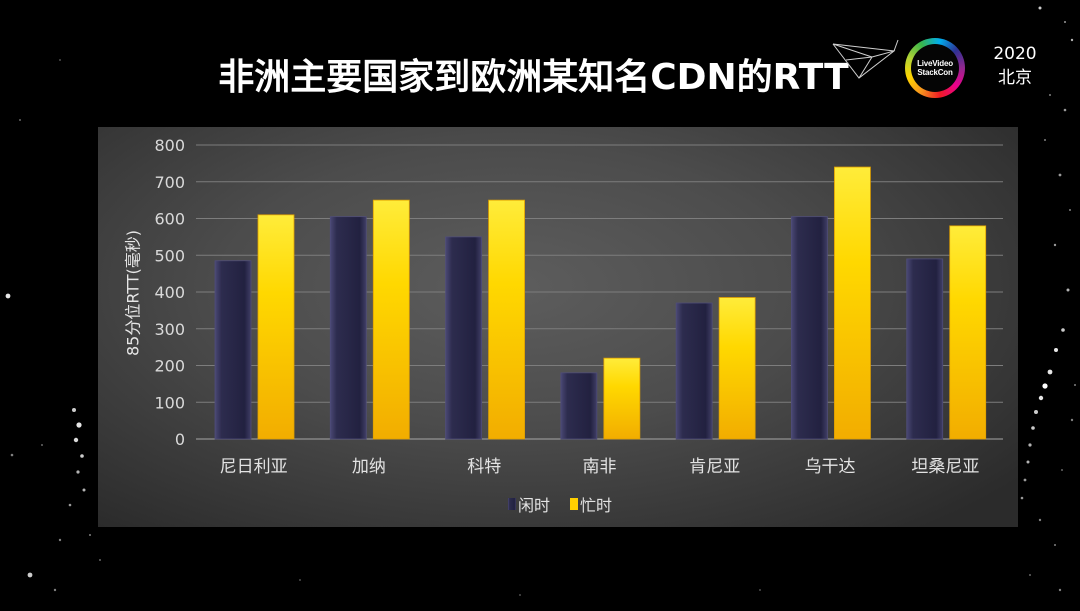  I want to click on event-year: 2020, so click(1015, 54).